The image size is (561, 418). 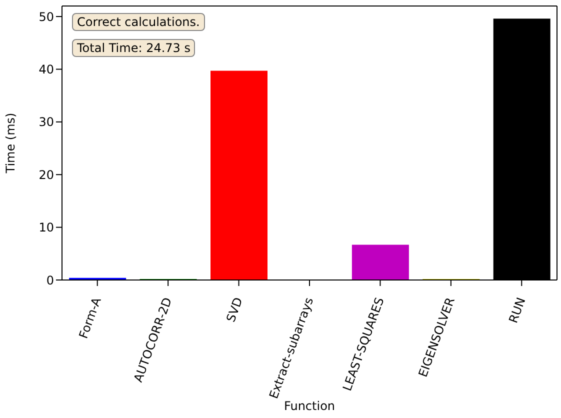 I want to click on x-axis-title: Function, so click(x=310, y=406).